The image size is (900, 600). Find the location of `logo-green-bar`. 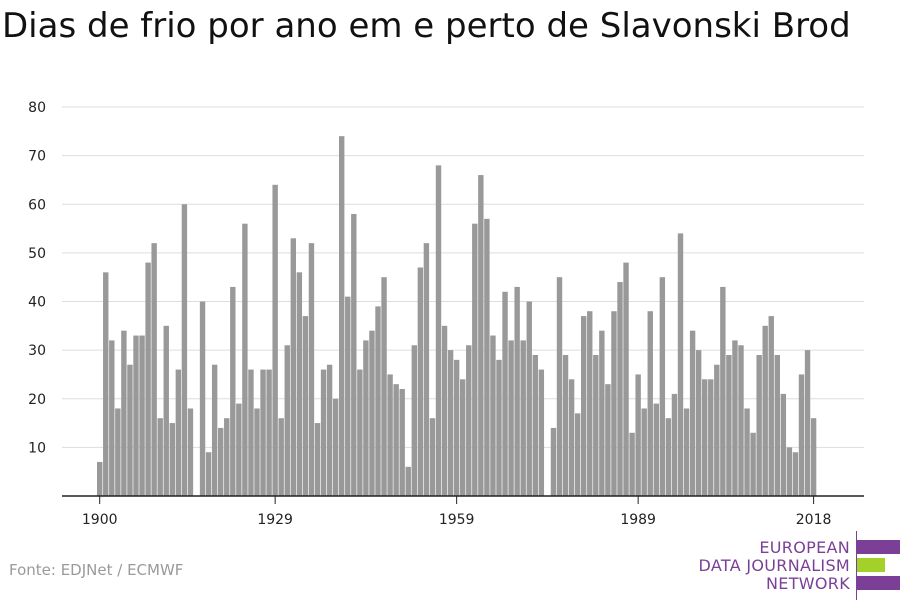

logo-green-bar is located at coordinates (871, 565).